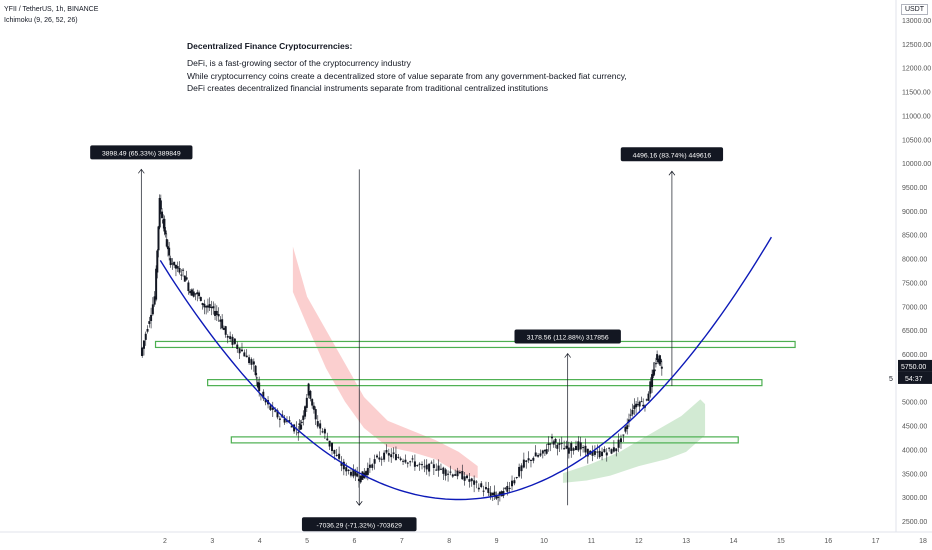 This screenshot has width=932, height=550. Describe the element at coordinates (639, 541) in the screenshot. I see `x-tick-label: 12` at that location.